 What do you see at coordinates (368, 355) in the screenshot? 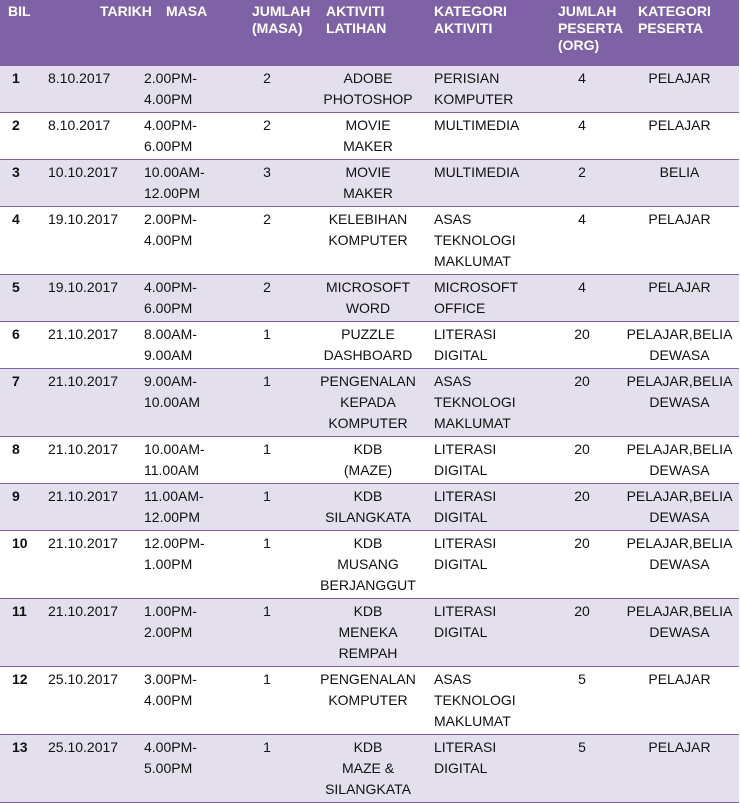
I see `cell-aktiviti-latihan-line: DASHBOARD` at bounding box center [368, 355].